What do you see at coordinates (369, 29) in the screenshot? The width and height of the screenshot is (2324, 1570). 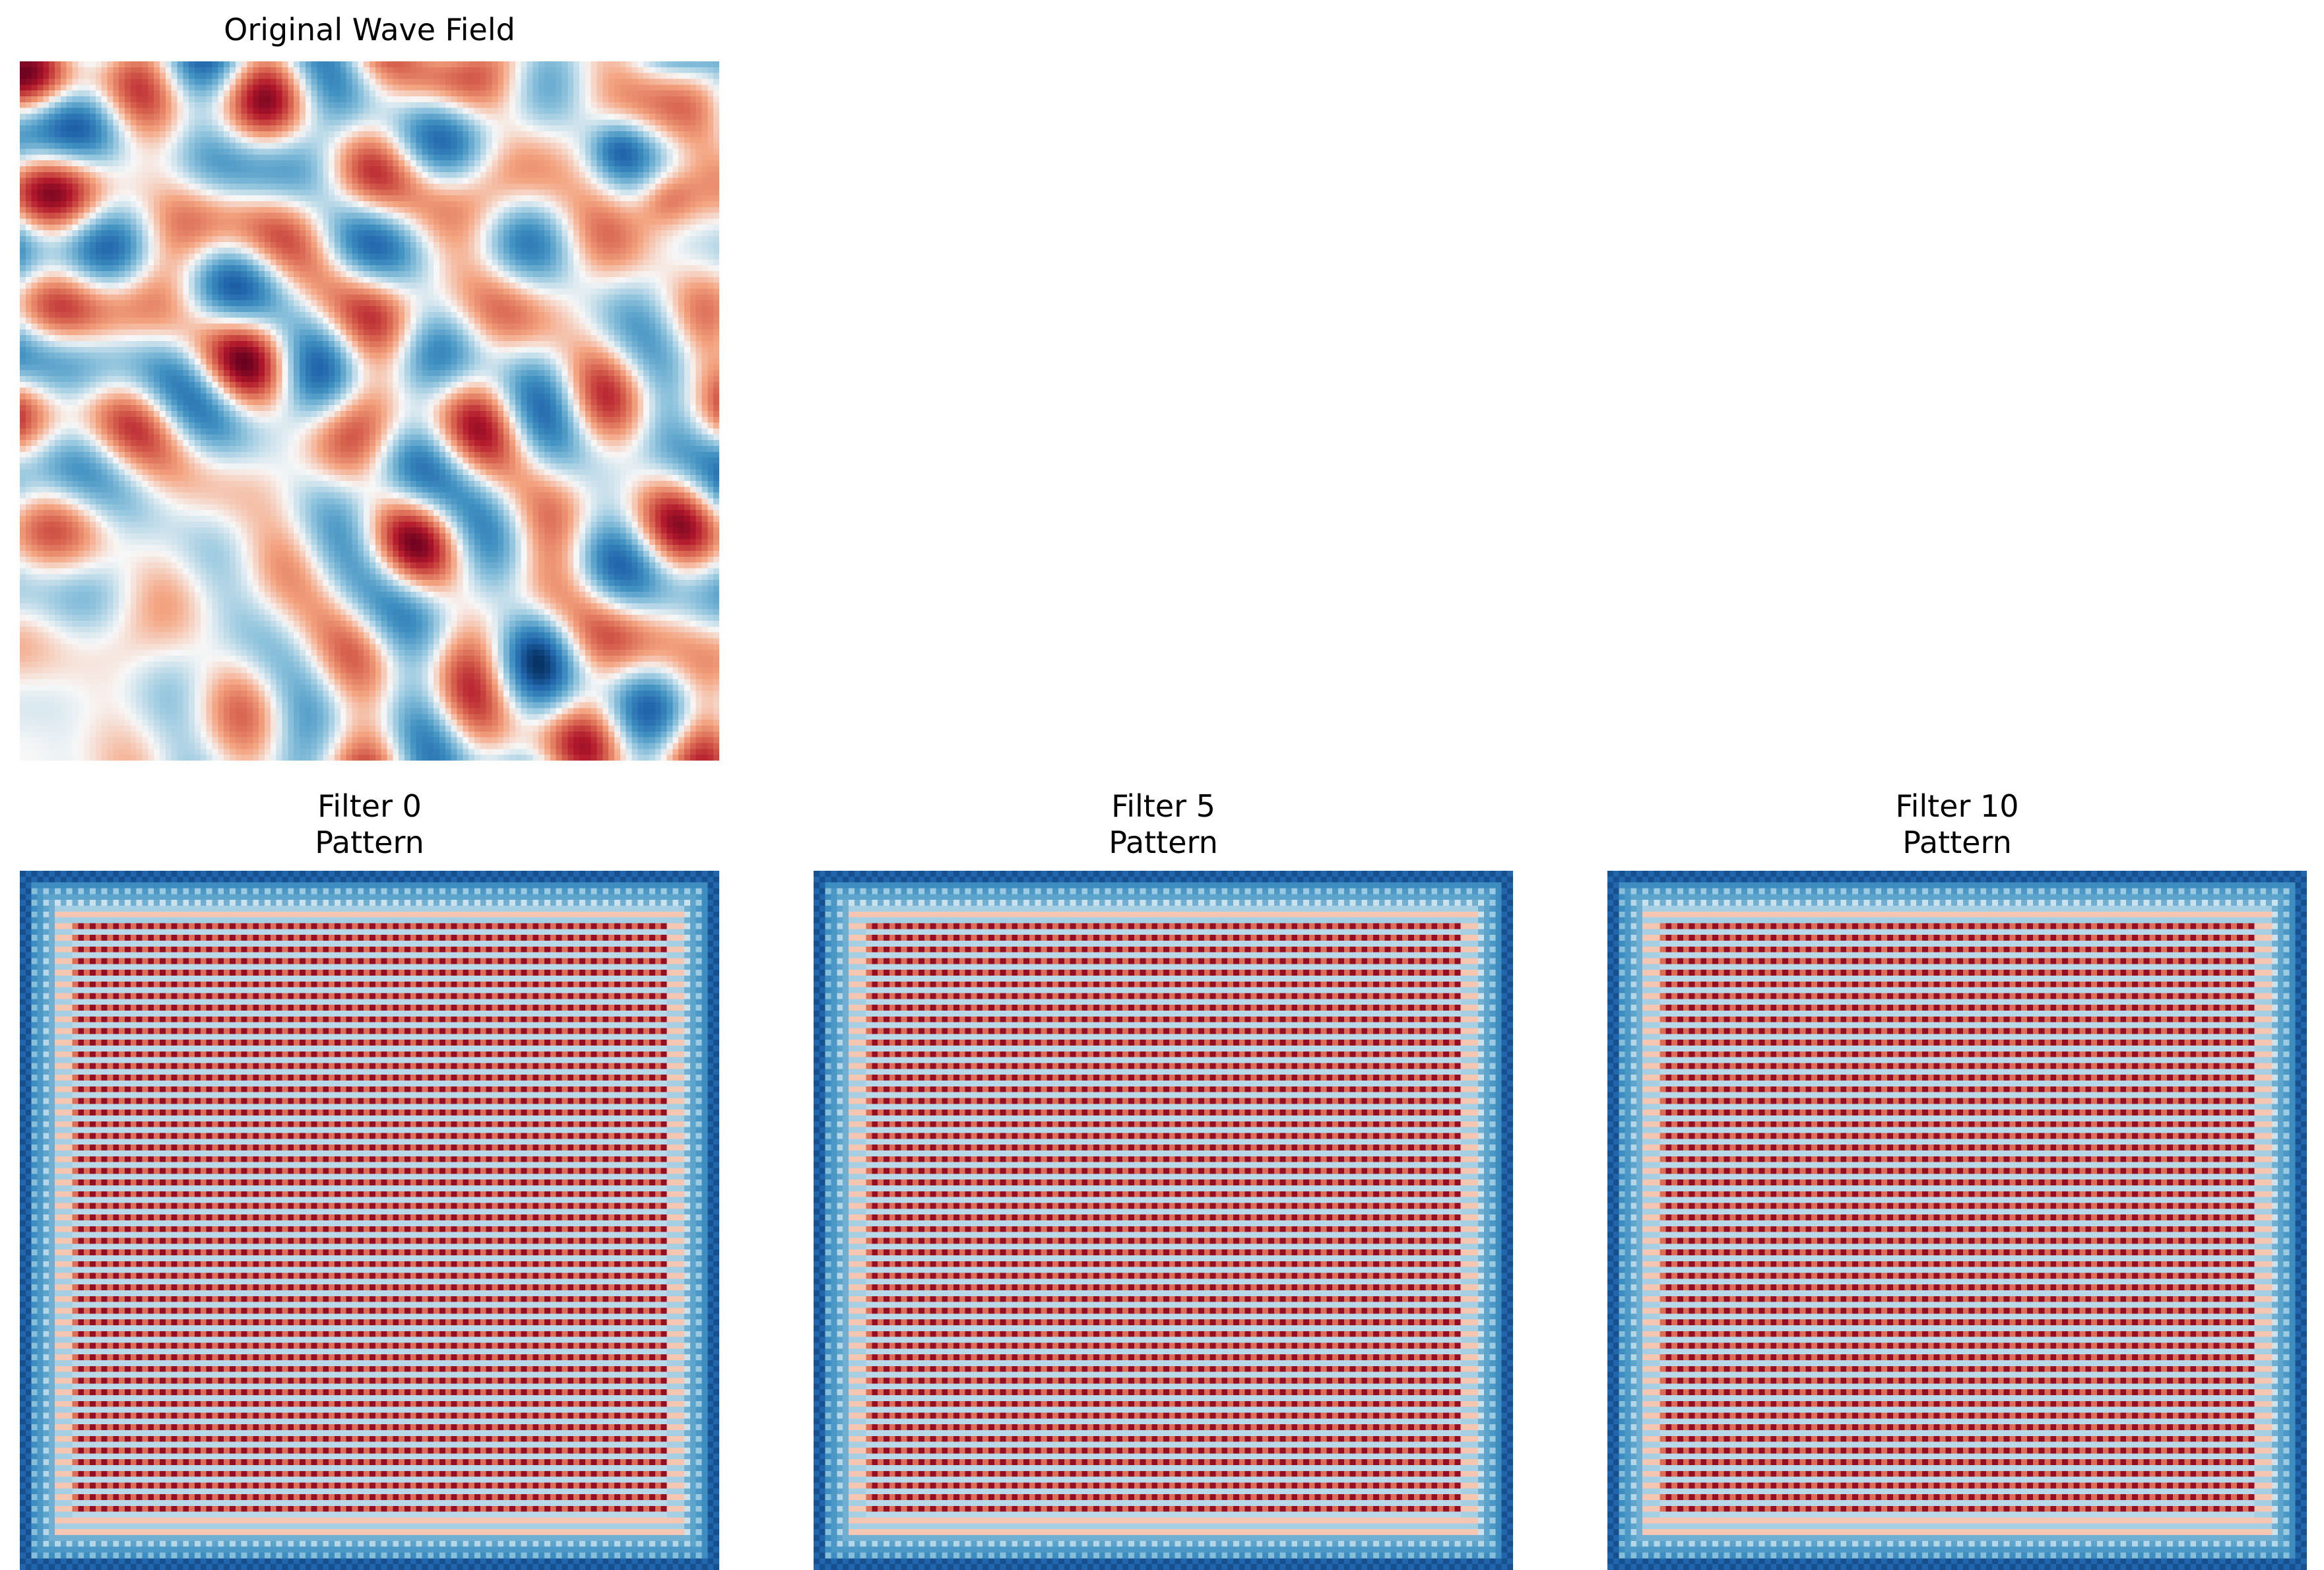 I see `panel-title-original-wave-field: Original Wave Field` at bounding box center [369, 29].